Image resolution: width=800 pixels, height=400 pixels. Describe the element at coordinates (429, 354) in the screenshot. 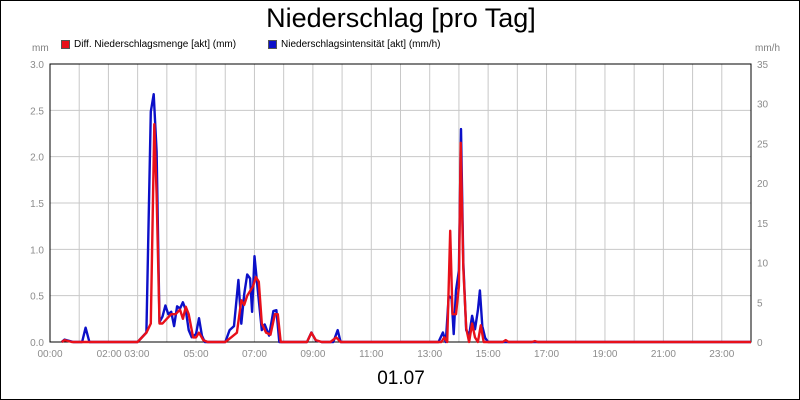

I see `x-tick-label: 13:00` at that location.